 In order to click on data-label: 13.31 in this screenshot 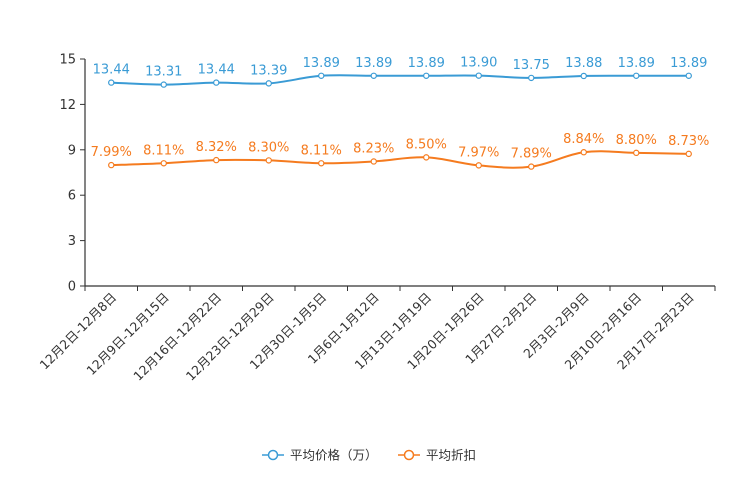, I will do `click(163, 72)`.